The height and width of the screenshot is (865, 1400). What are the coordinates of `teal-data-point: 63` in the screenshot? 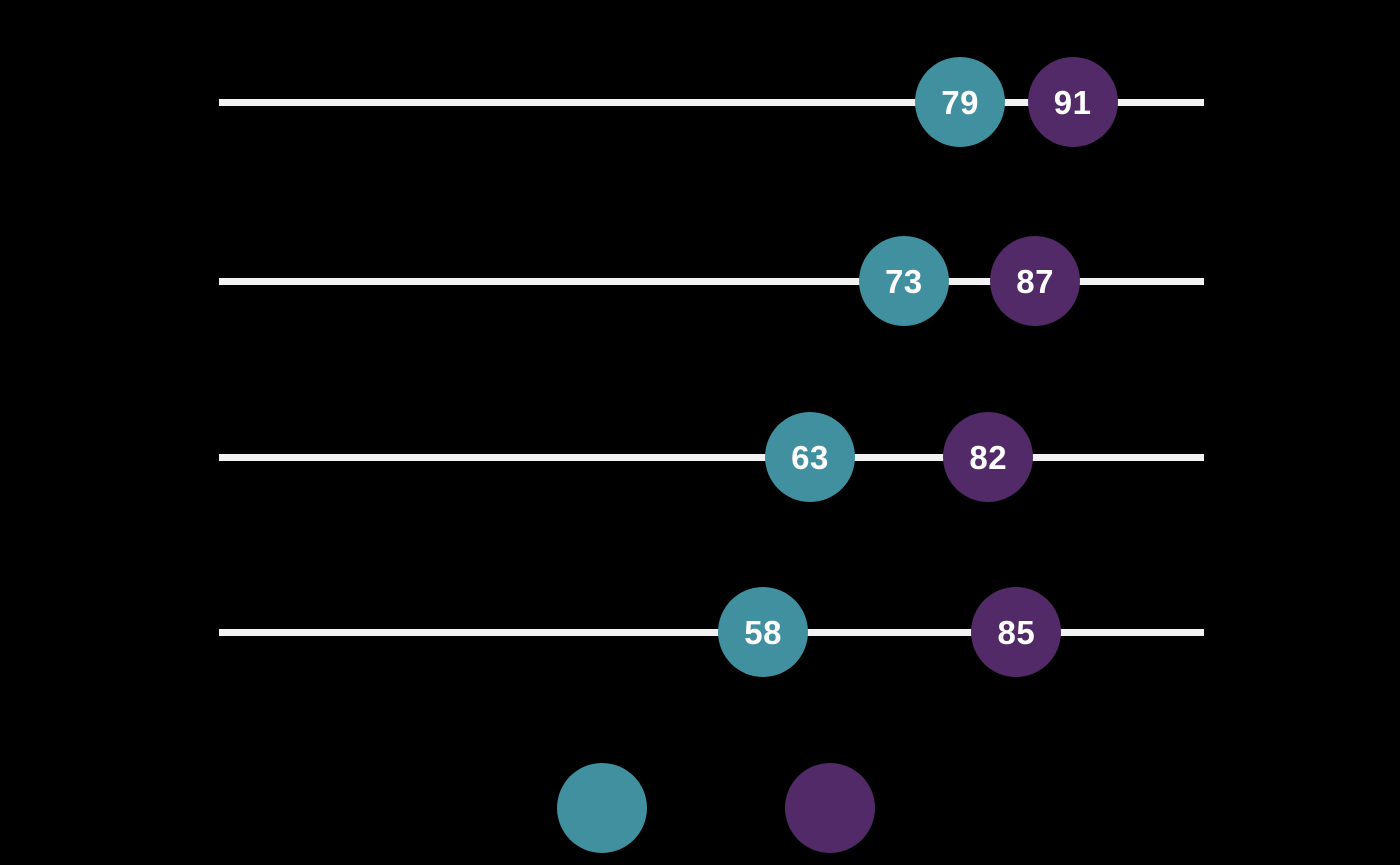 It's located at (810, 457).